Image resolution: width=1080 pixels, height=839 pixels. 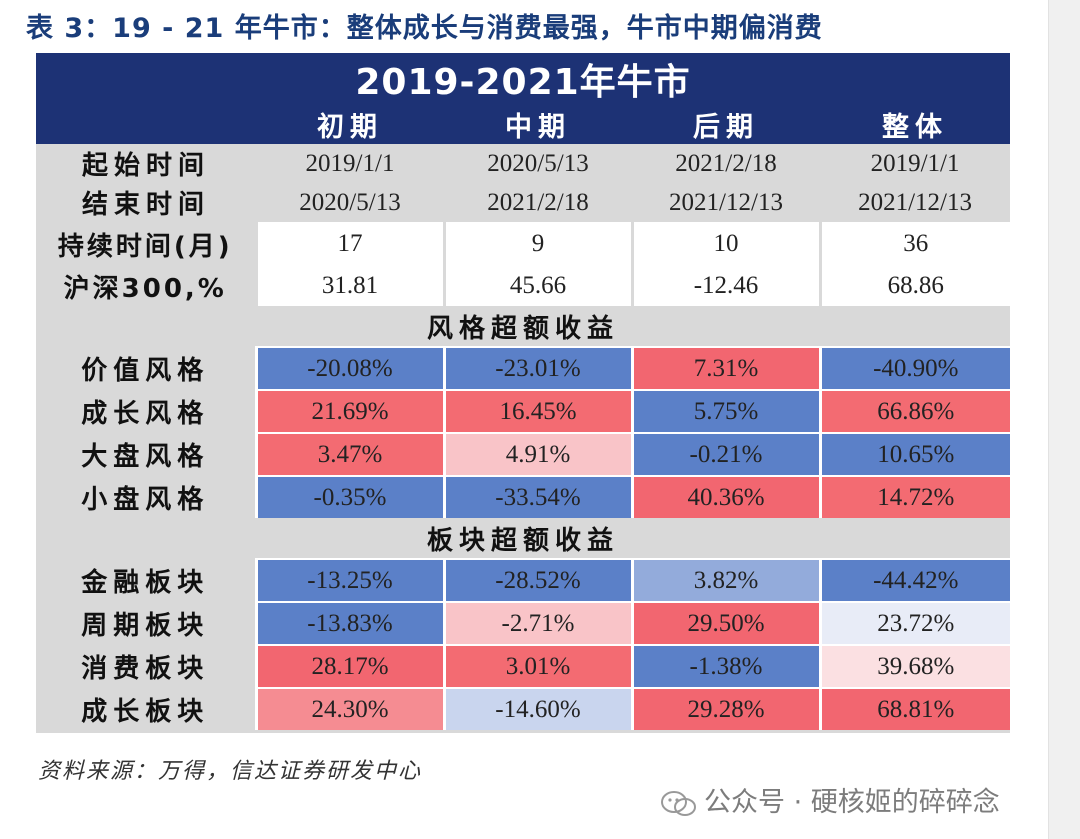 What do you see at coordinates (914, 454) in the screenshot?
I see `value-cell: 10.65%` at bounding box center [914, 454].